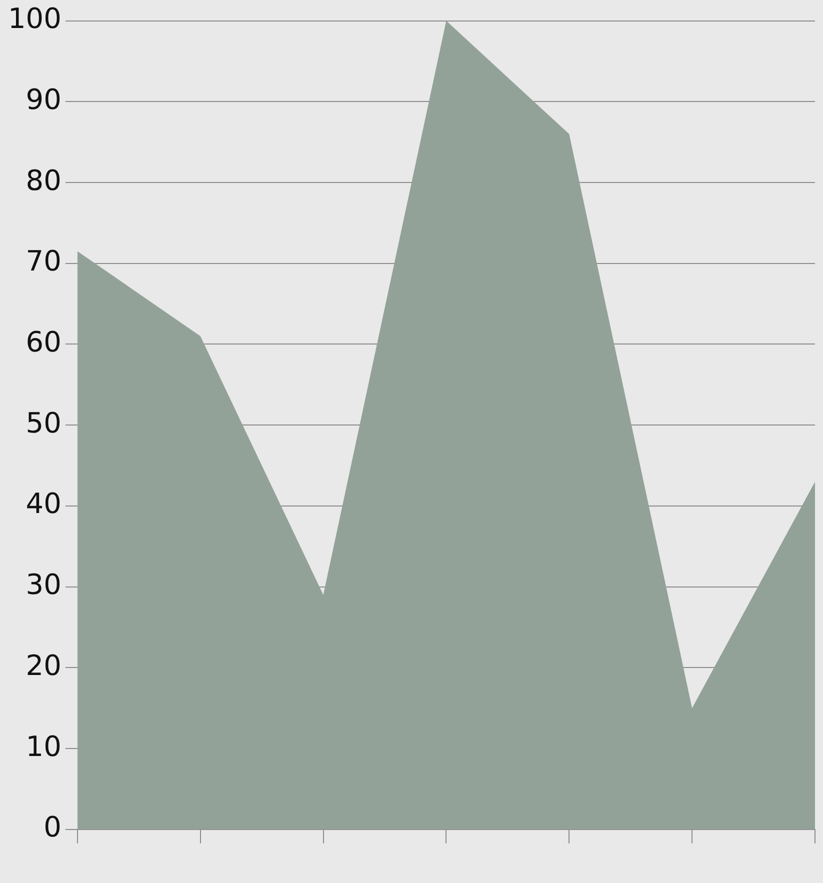 The height and width of the screenshot is (883, 823). I want to click on y-tick-label: 20, so click(44, 665).